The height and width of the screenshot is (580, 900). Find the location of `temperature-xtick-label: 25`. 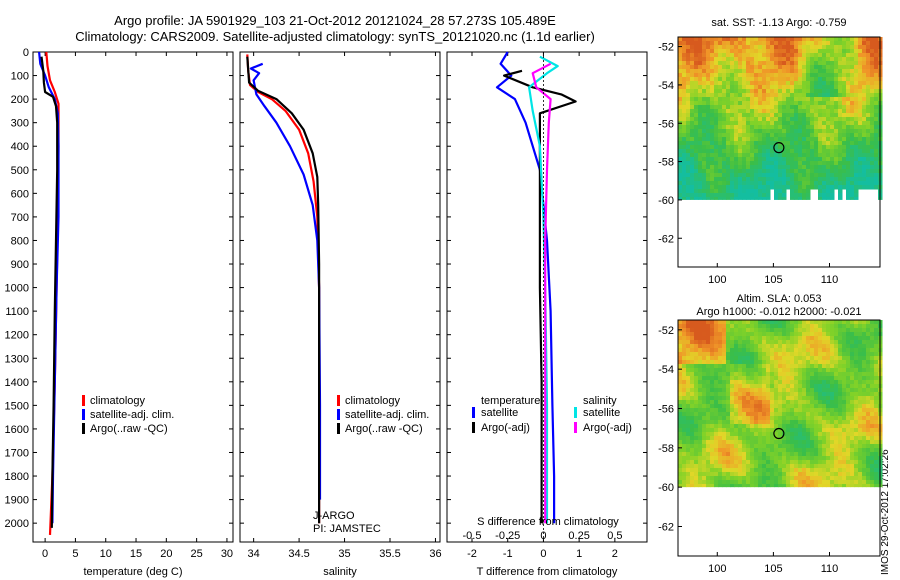

temperature-xtick-label: 25 is located at coordinates (197, 554).